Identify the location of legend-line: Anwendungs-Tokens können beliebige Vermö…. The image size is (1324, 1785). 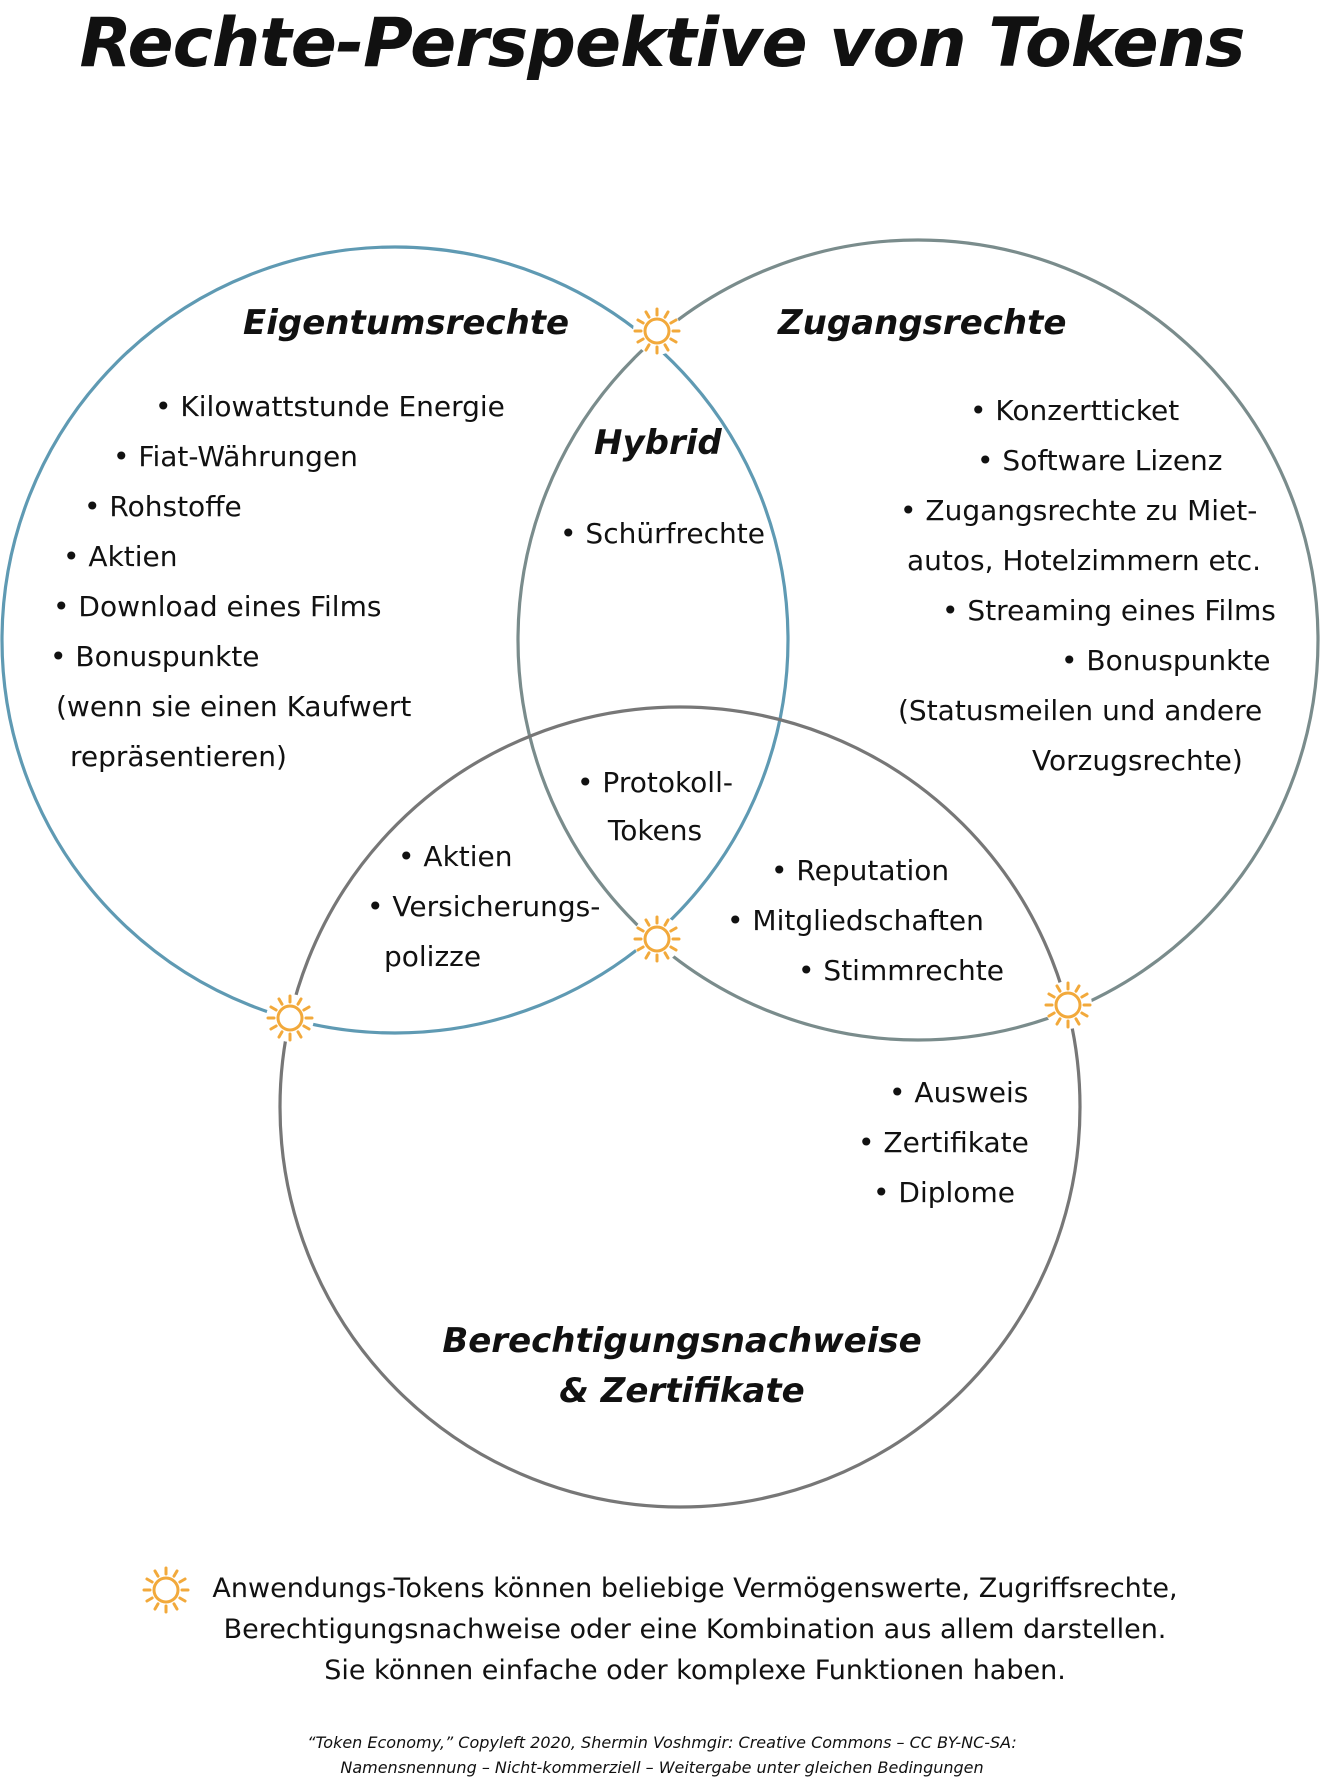
(695, 1588).